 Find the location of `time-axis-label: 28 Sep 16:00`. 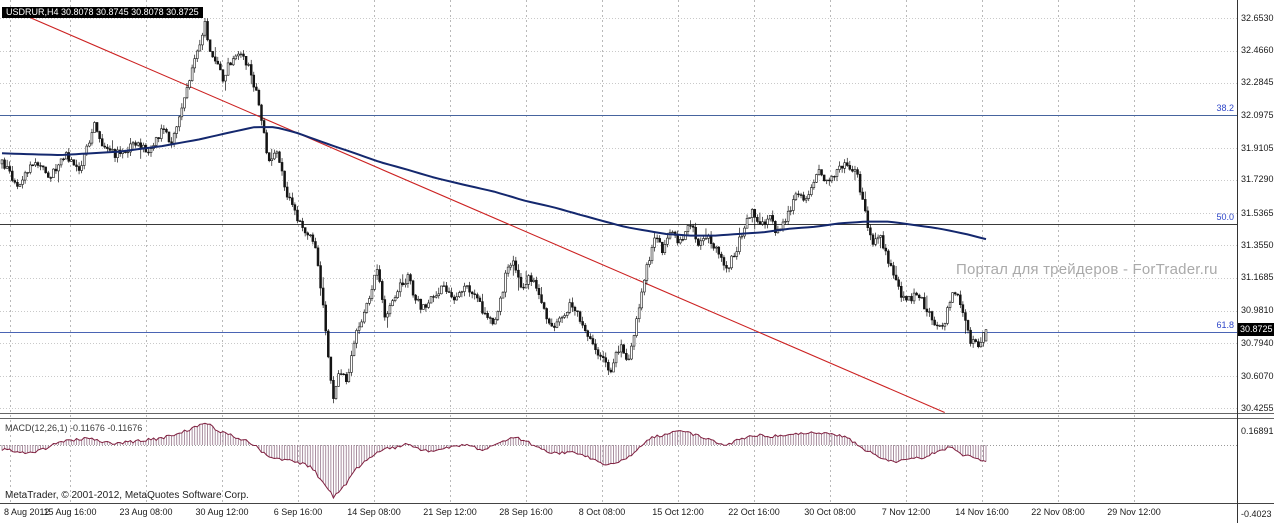

time-axis-label: 28 Sep 16:00 is located at coordinates (526, 512).